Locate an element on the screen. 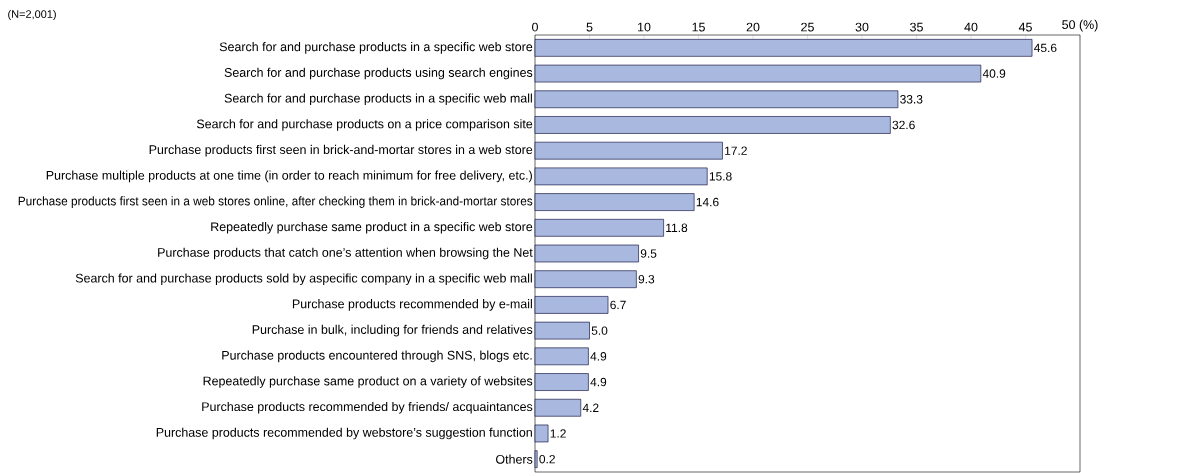  y-tick-label: Purchase products that catch one’s attention when browsing the Net is located at coordinates (345, 253).